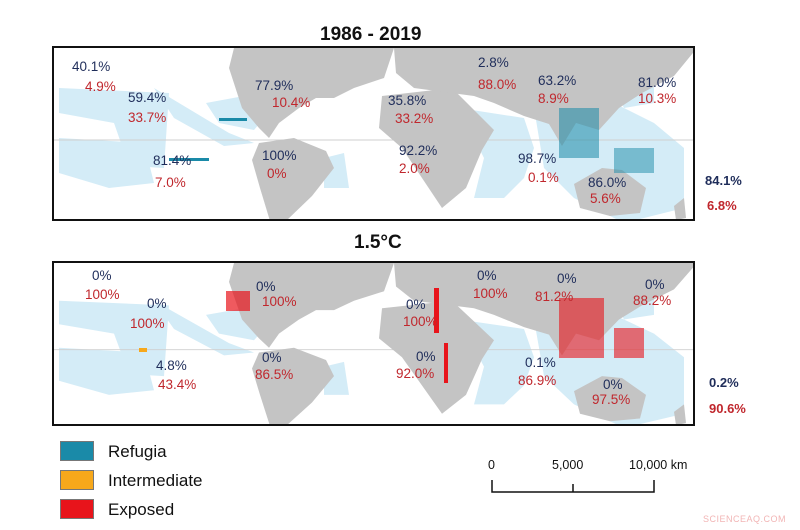 The width and height of the screenshot is (800, 530). Describe the element at coordinates (418, 150) in the screenshot. I see `region-refugia-percent: 92.2%` at that location.